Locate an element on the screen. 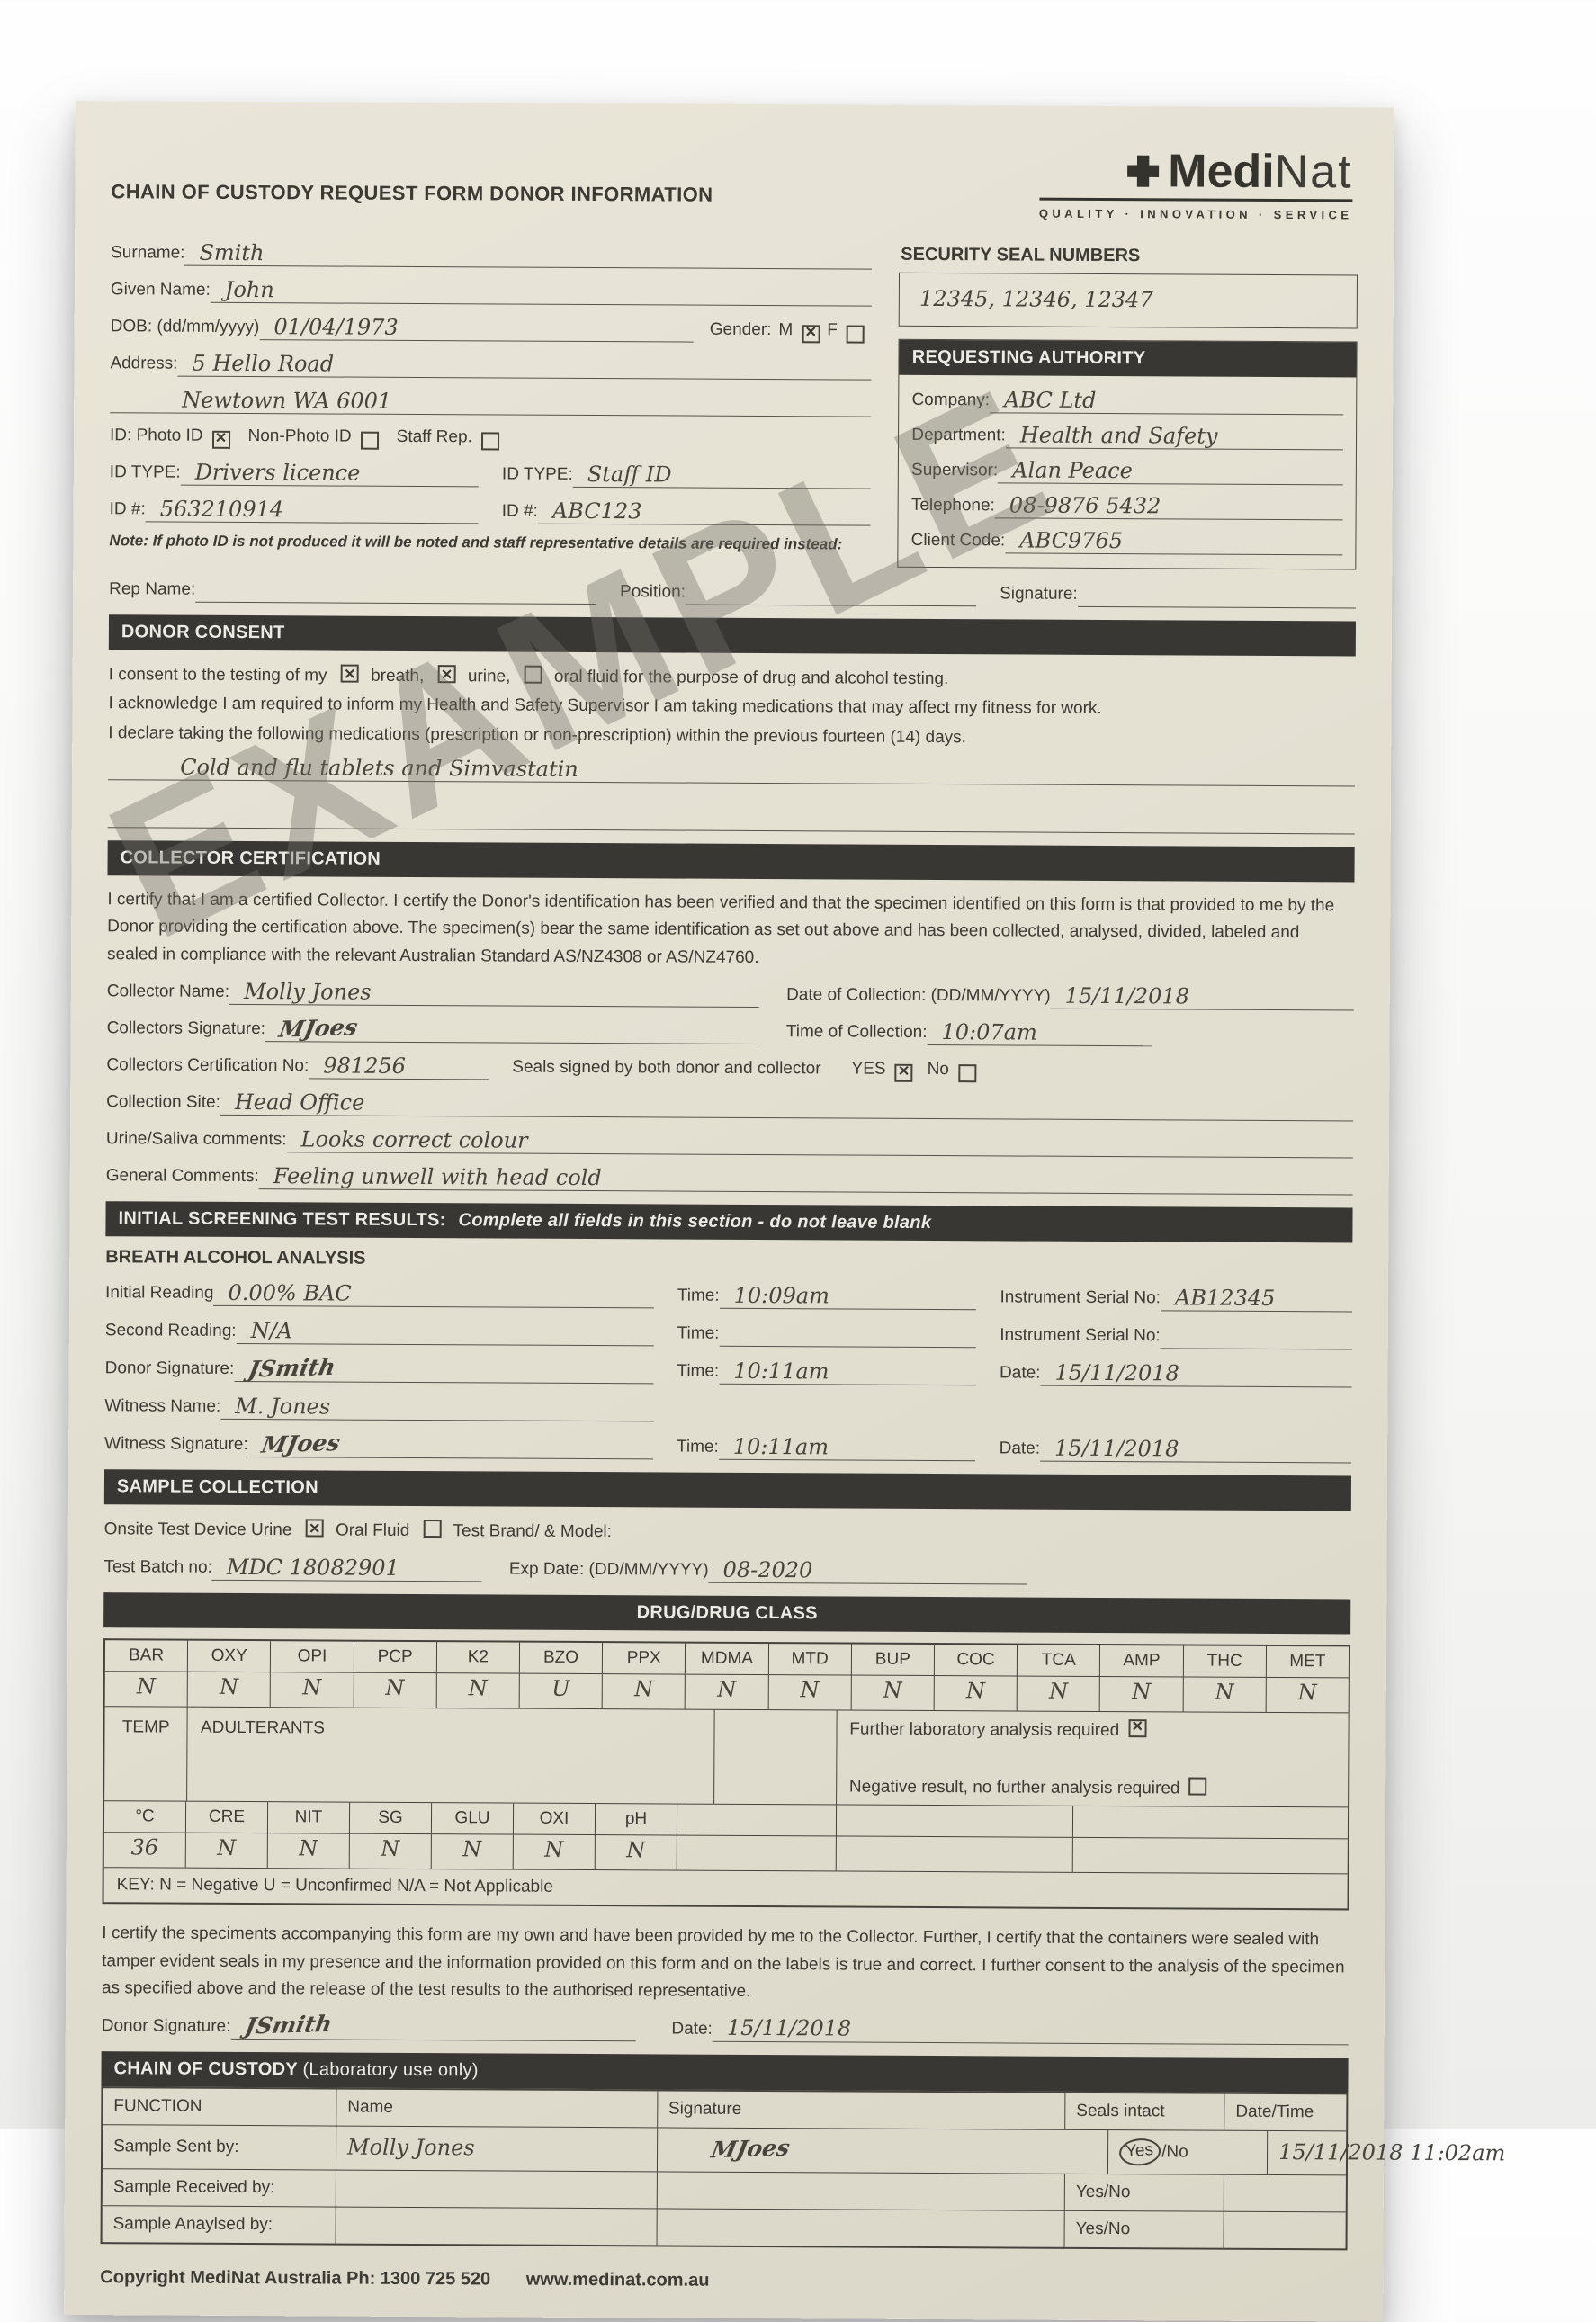  donor-signature-value: JSmith is located at coordinates (291, 1368).